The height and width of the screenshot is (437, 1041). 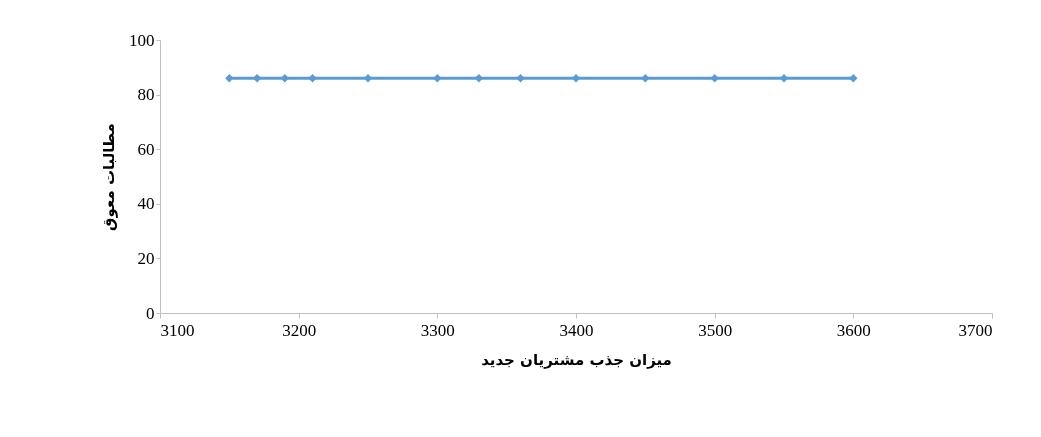 I want to click on y-tick-label: 100, so click(x=142, y=40).